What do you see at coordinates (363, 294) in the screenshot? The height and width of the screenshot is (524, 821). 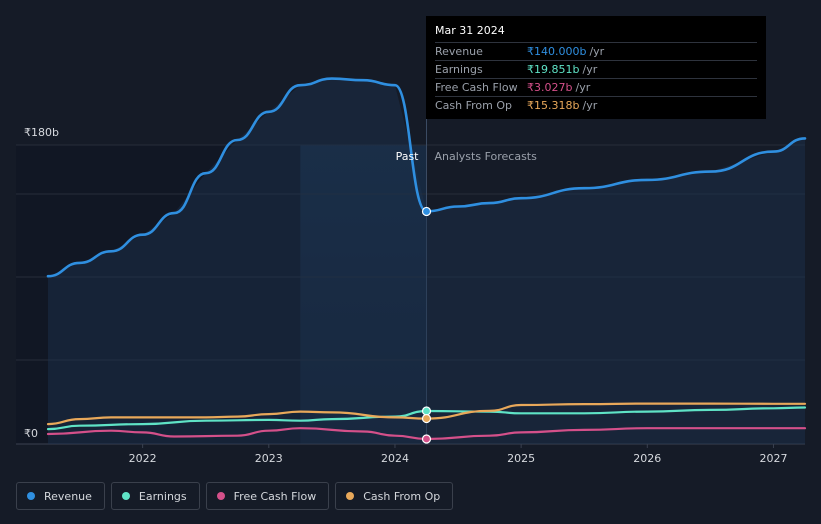 I see `highlight-region` at bounding box center [363, 294].